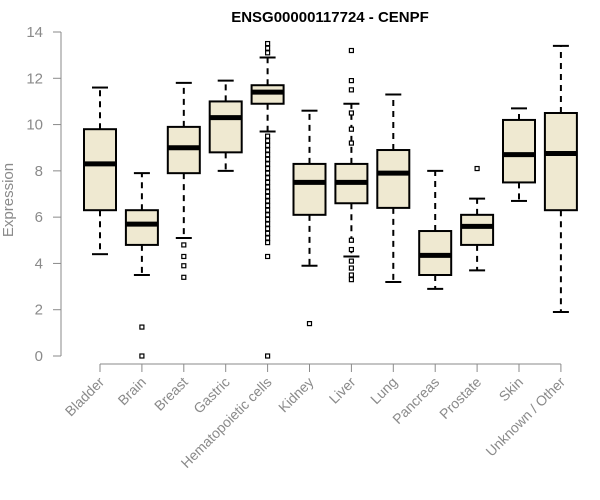 The height and width of the screenshot is (500, 600). I want to click on x-tick-label: Pancreas, so click(415, 400).